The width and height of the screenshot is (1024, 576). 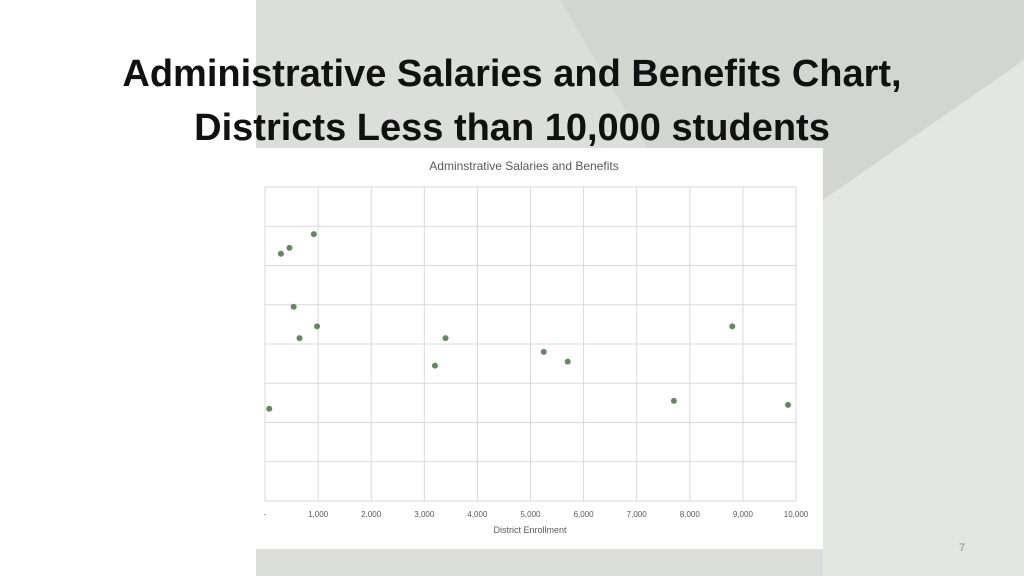 I want to click on x-tick-label: 5,000, so click(x=530, y=514).